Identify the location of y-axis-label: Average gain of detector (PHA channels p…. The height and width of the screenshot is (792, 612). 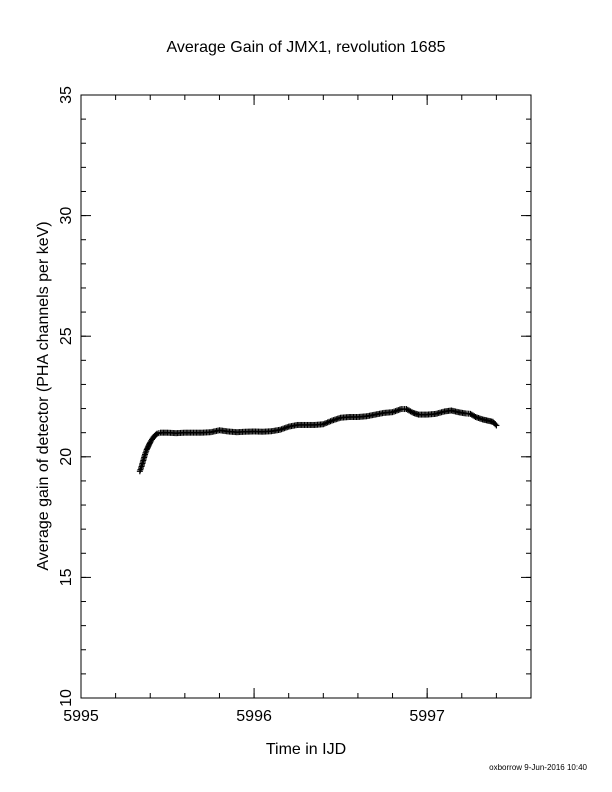
(43, 395).